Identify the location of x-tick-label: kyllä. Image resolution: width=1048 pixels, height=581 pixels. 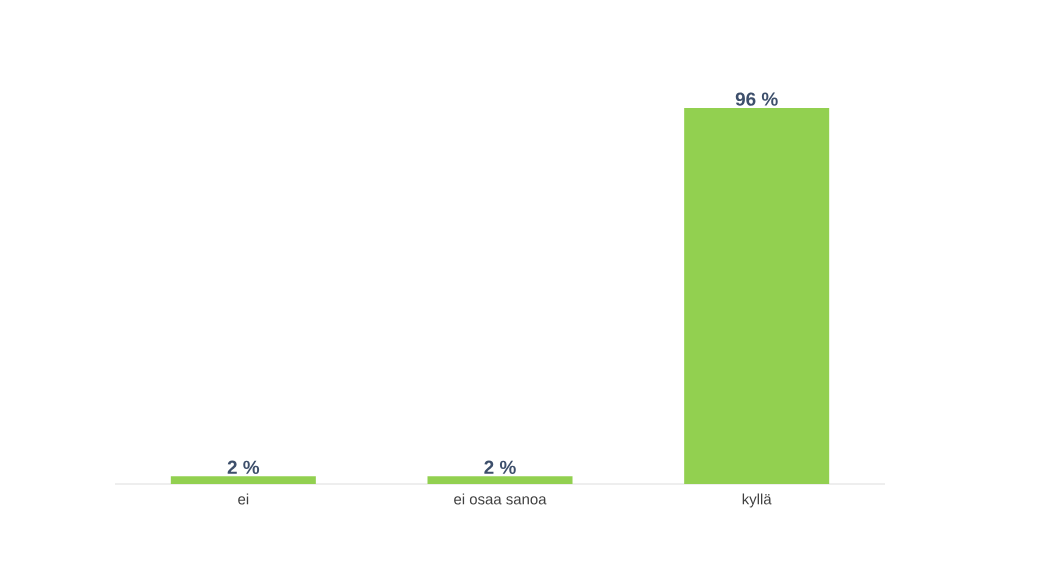
(757, 500).